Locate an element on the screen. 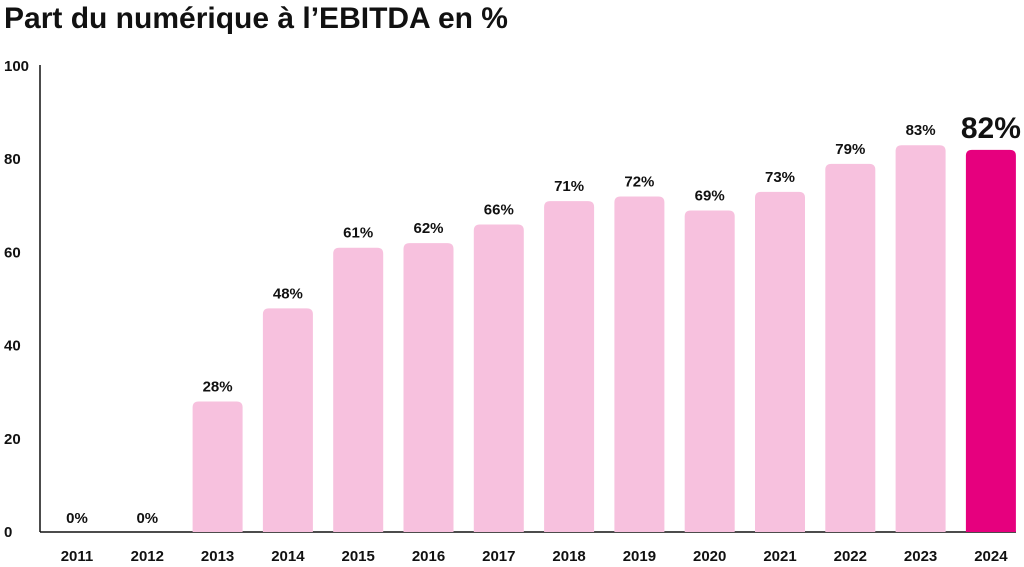 The width and height of the screenshot is (1024, 567). data-label-2018: 71% is located at coordinates (569, 186).